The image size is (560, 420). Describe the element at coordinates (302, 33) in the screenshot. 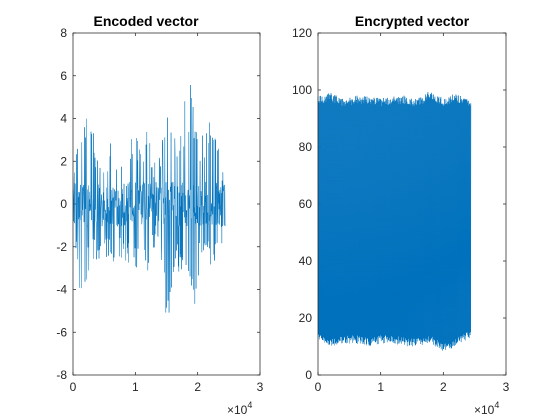

I see `y-tick-label: 120` at that location.